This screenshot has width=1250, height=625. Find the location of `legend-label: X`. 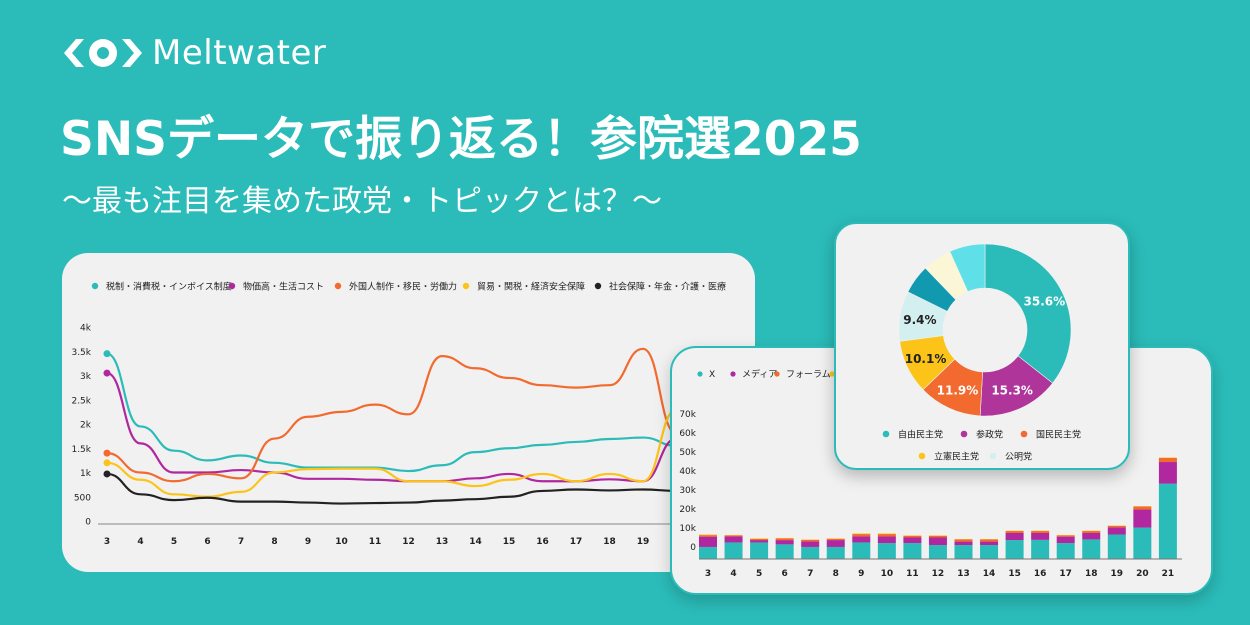

legend-label: X is located at coordinates (712, 375).